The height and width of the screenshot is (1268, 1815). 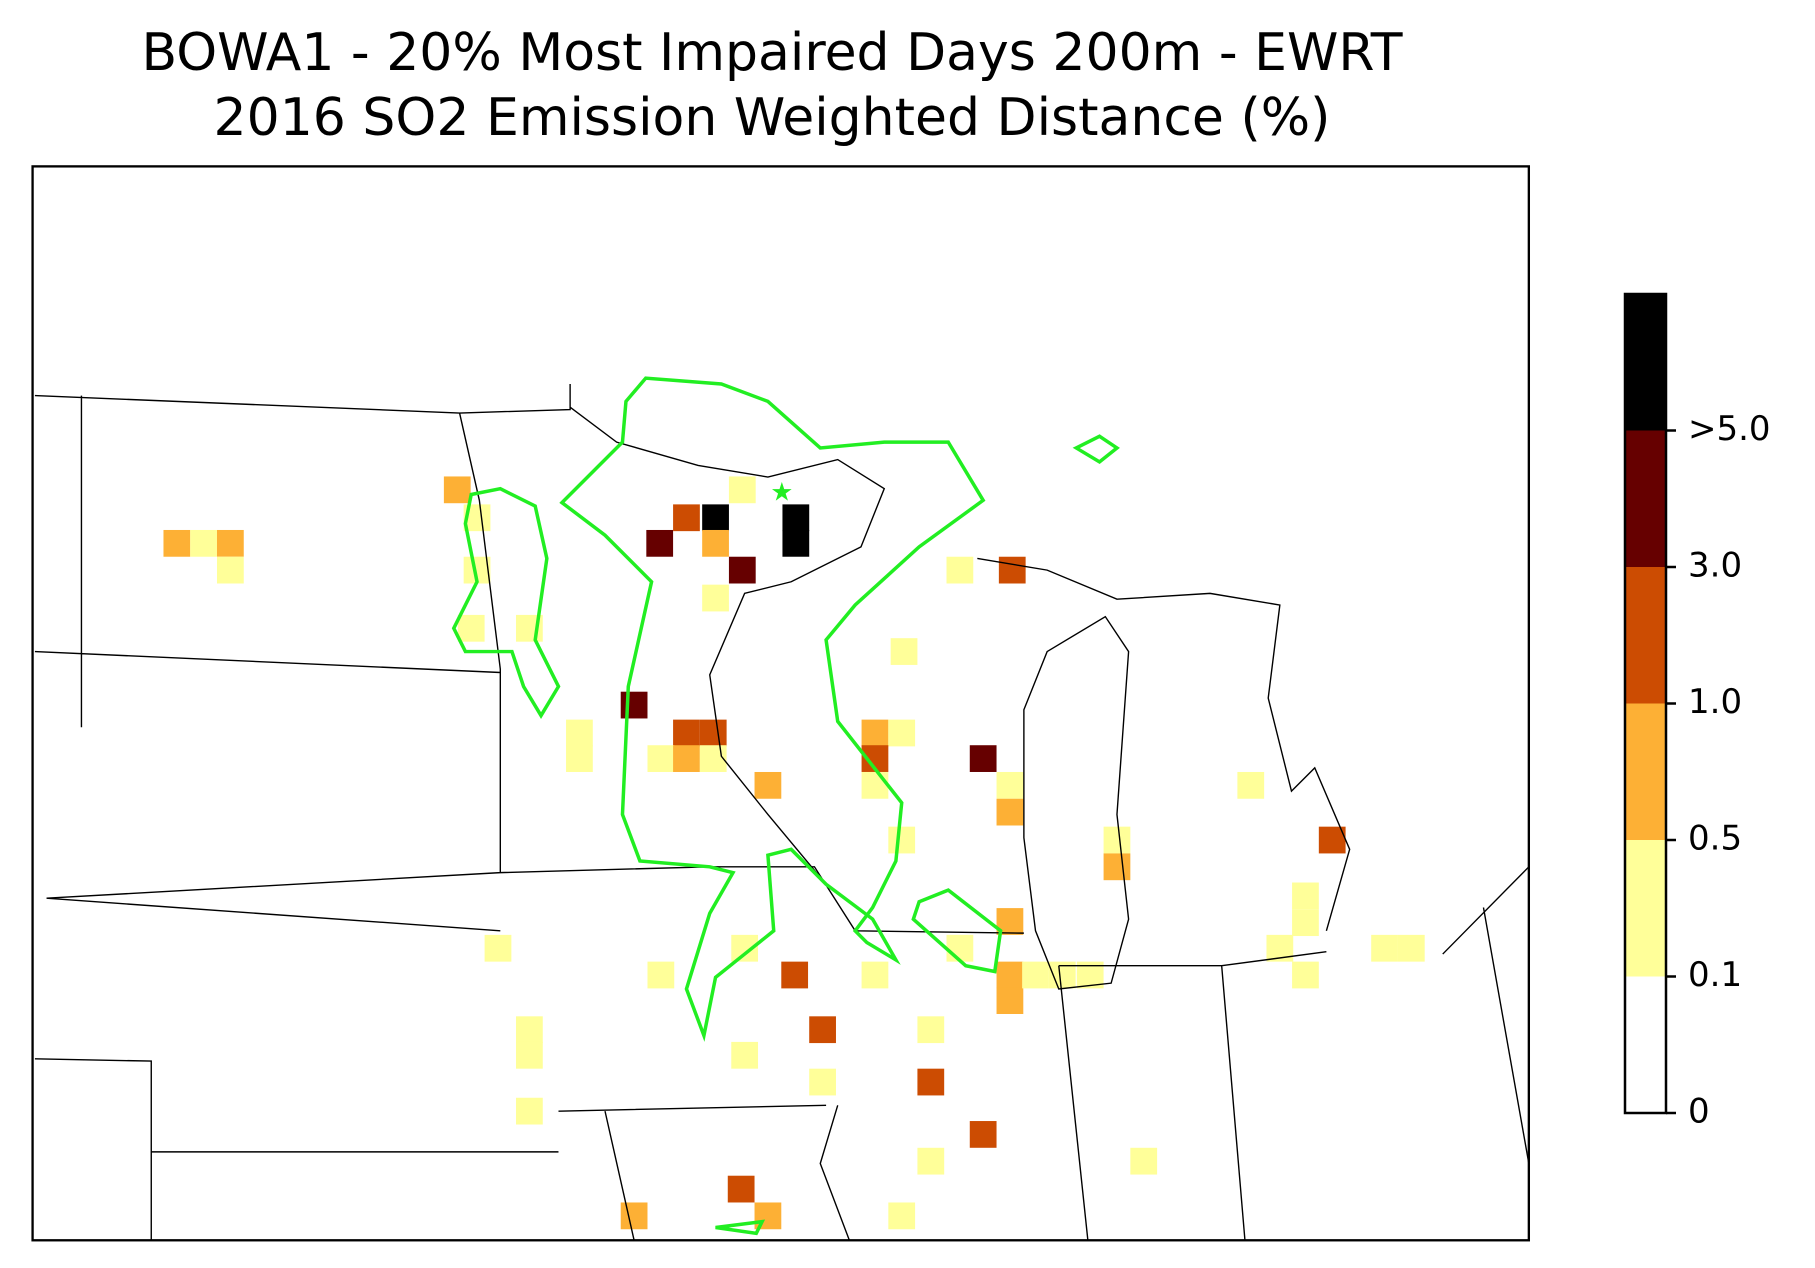 I want to click on site-marker: ★, so click(x=781, y=492).